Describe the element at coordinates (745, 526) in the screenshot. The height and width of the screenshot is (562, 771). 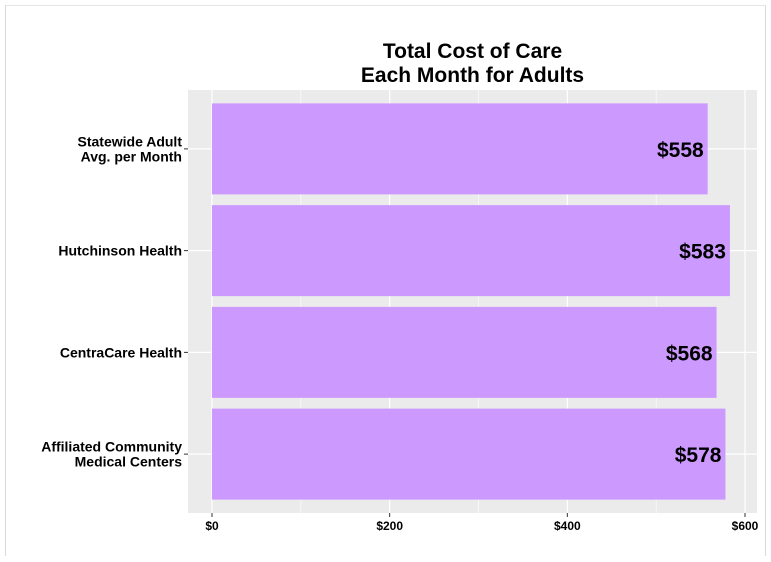
I see `x-tick-label: $600` at that location.